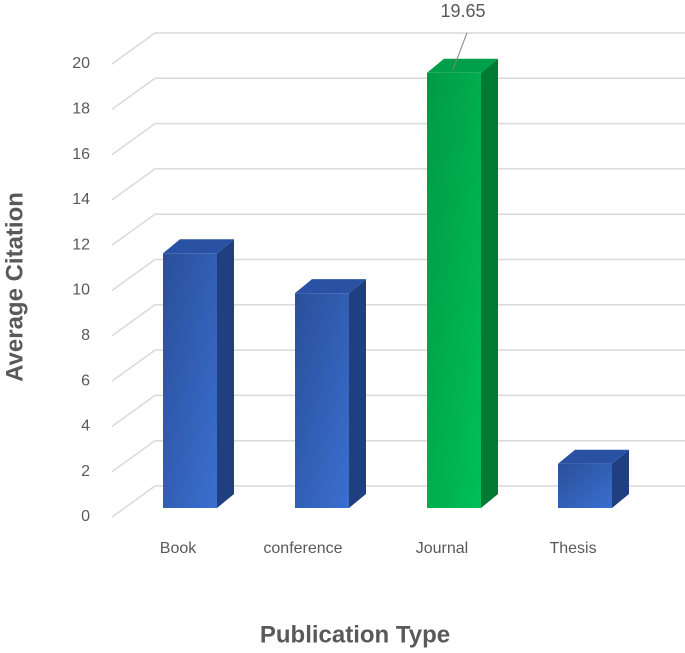 The image size is (685, 653). Describe the element at coordinates (85, 380) in the screenshot. I see `y-tick-label: 6` at that location.